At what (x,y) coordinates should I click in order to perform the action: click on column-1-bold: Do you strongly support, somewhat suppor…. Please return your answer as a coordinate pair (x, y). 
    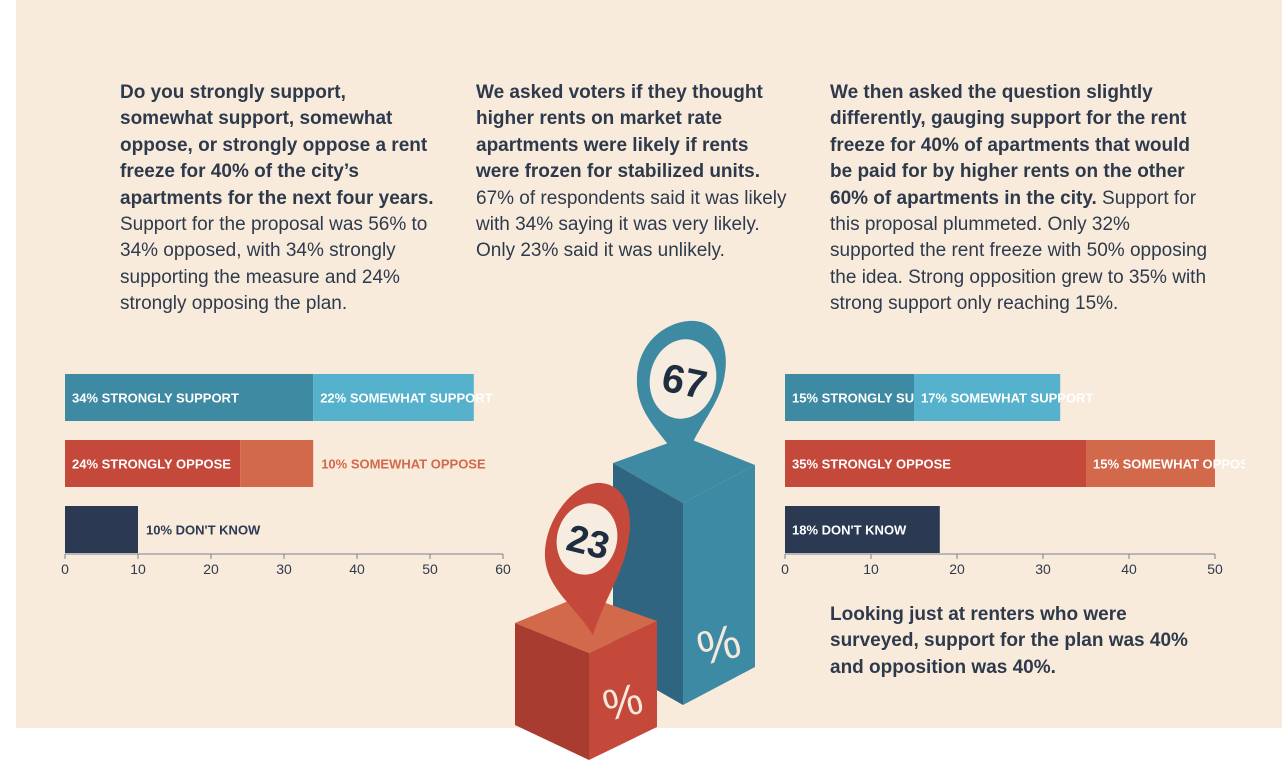
    Looking at the image, I should click on (277, 145).